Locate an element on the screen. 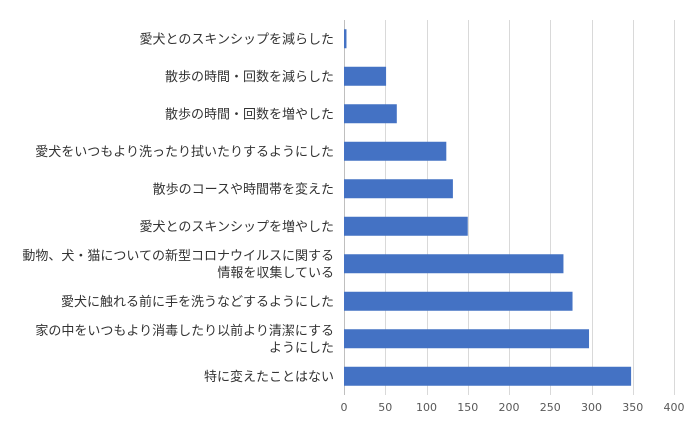  x-tick-label: 150 is located at coordinates (467, 407).